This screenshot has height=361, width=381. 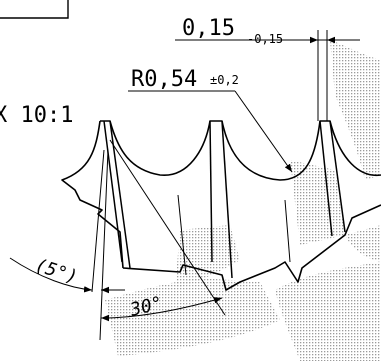 What do you see at coordinates (56, 271) in the screenshot?
I see `angle-small-label: (5°)` at bounding box center [56, 271].